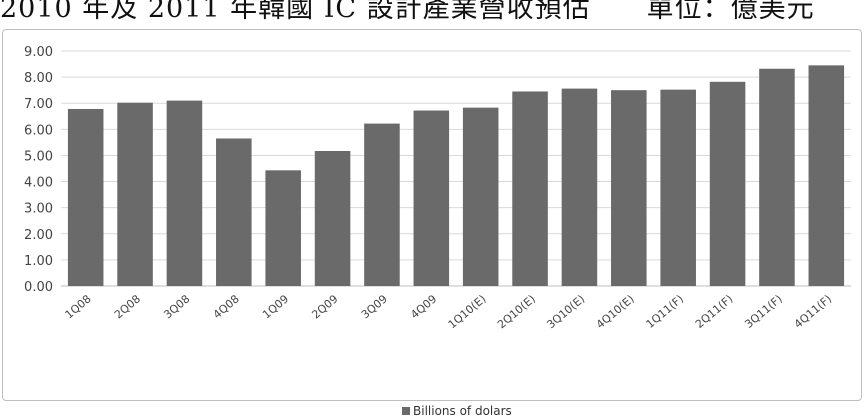  I want to click on x-tick-label: 2Q11(F), so click(714, 311).